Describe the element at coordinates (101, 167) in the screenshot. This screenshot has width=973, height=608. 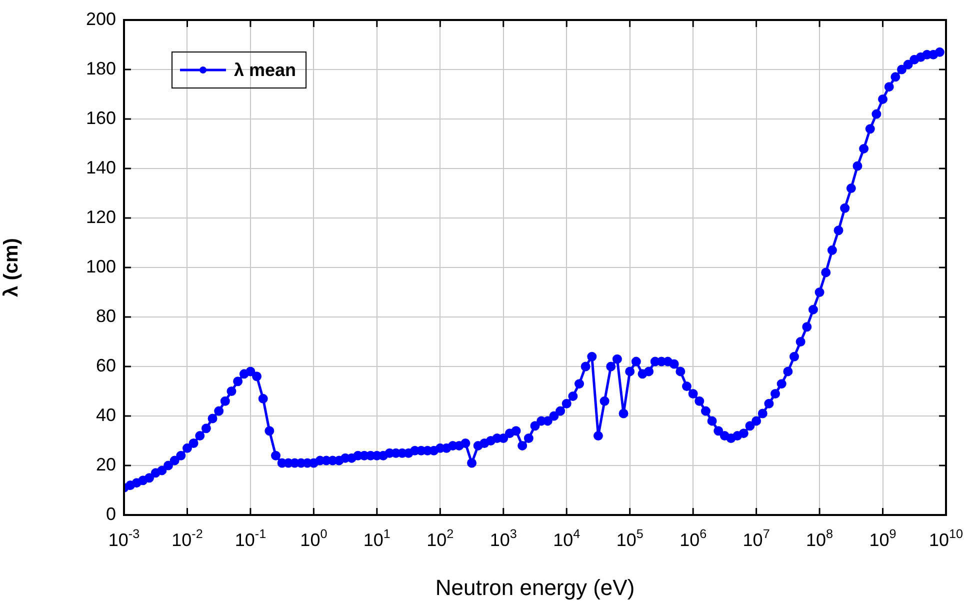
I see `y-tick-label: 140` at that location.